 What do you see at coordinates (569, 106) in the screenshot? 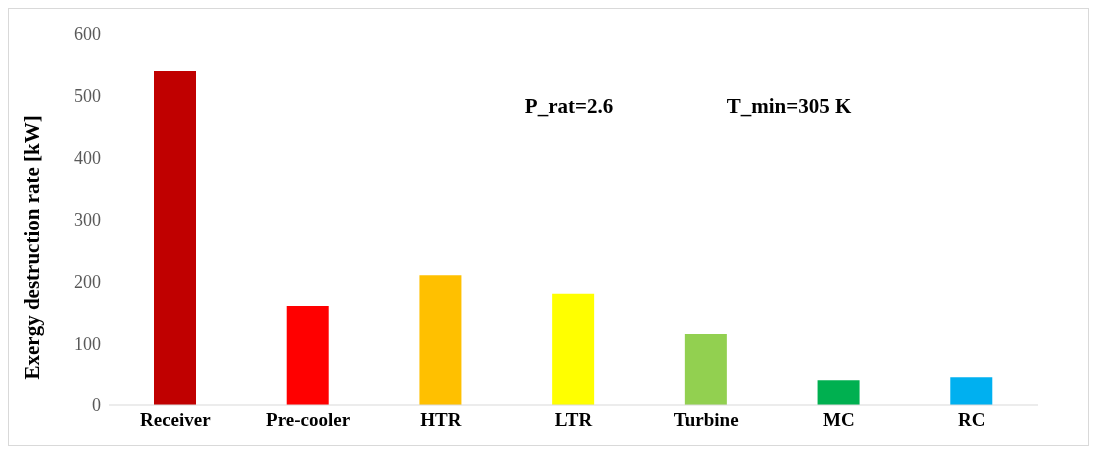
I see `annotation: P_rat=2.6` at bounding box center [569, 106].